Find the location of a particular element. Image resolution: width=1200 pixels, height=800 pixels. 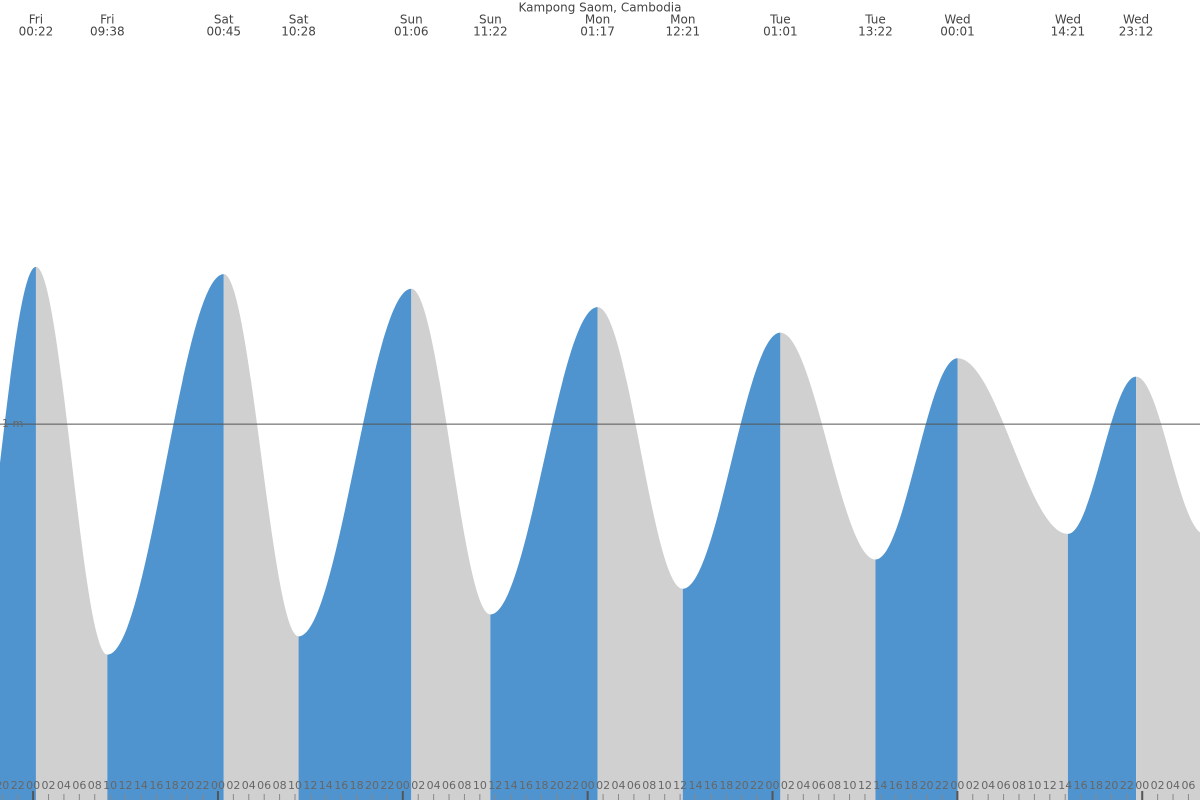

extreme-time: 12:21 is located at coordinates (683, 32).